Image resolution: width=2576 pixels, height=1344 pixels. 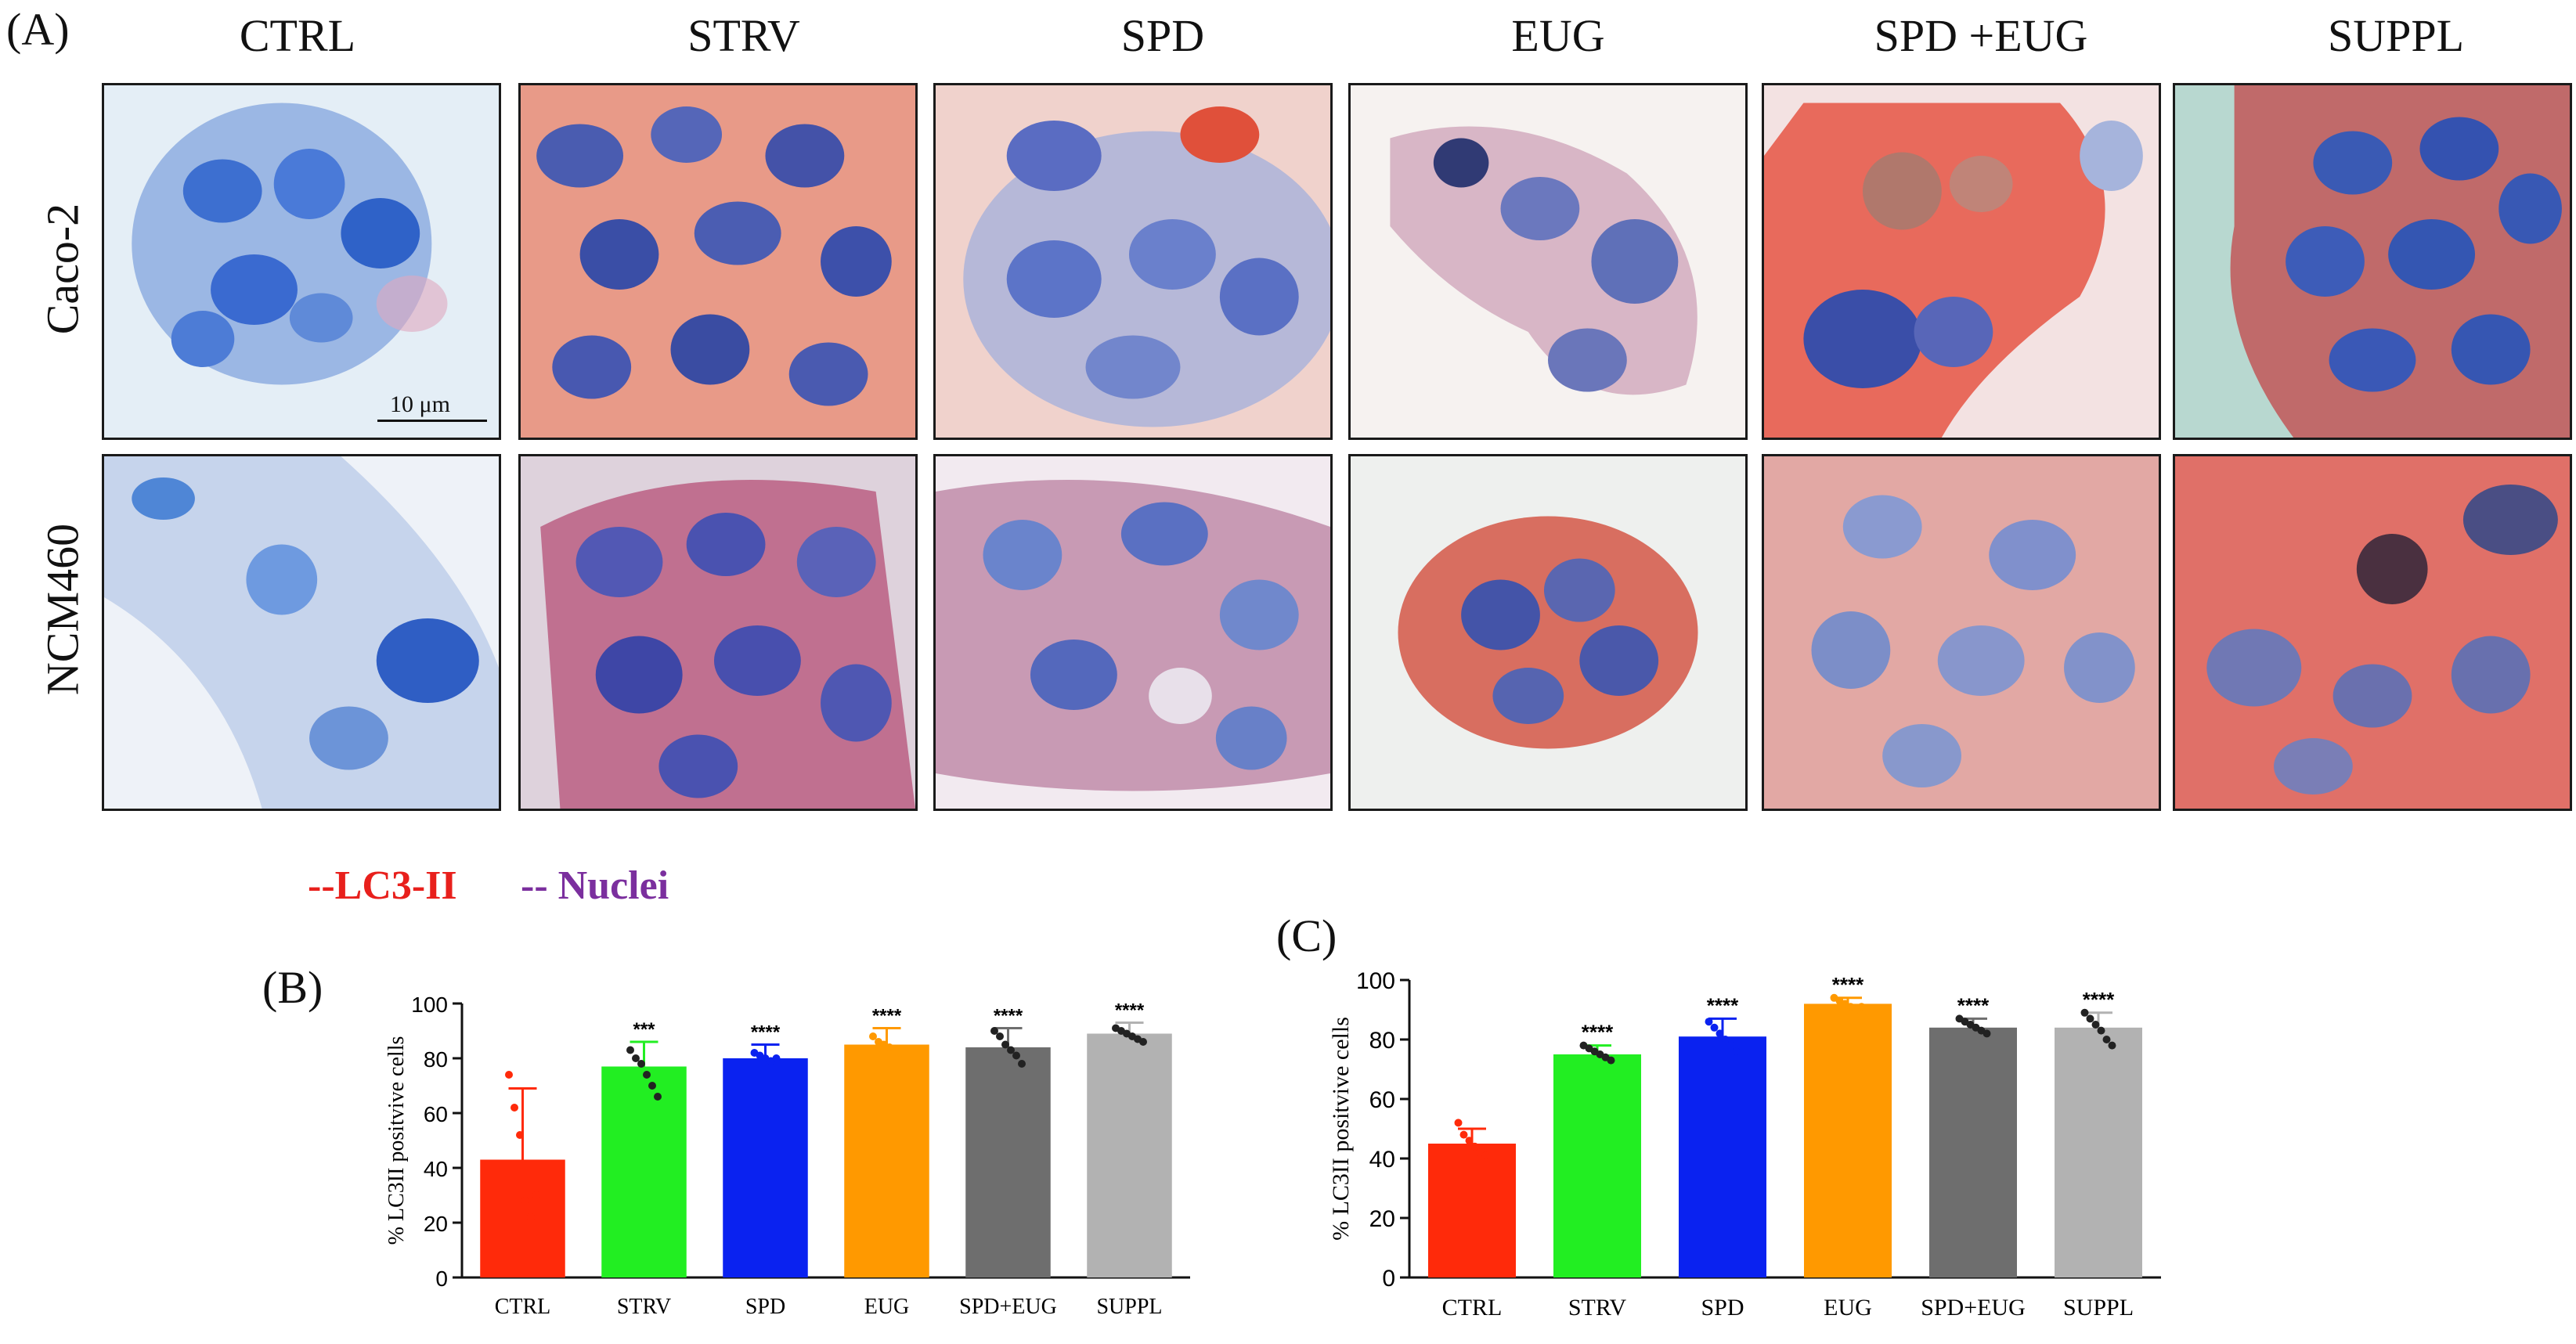 What do you see at coordinates (420, 404) in the screenshot?
I see `scale-bar-label: 10 μm` at bounding box center [420, 404].